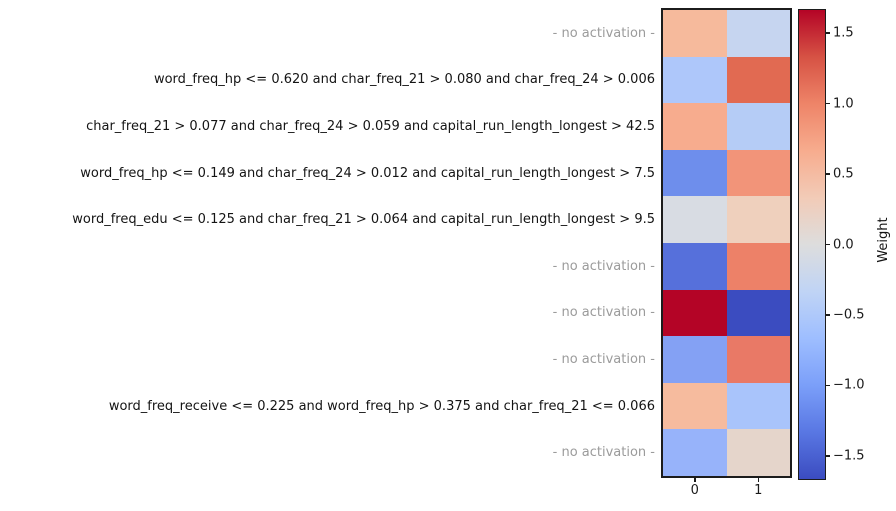 The height and width of the screenshot is (511, 896). Describe the element at coordinates (883, 240) in the screenshot. I see `colorbar-axis-label: Weight` at that location.